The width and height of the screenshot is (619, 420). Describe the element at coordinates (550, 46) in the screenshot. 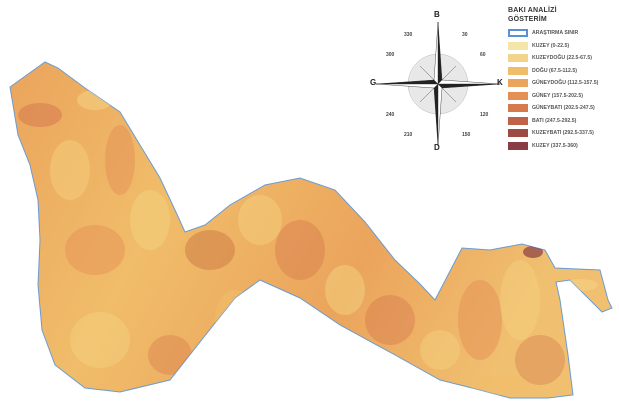

I see `legend-label: KUZEY (0-22.5)` at that location.